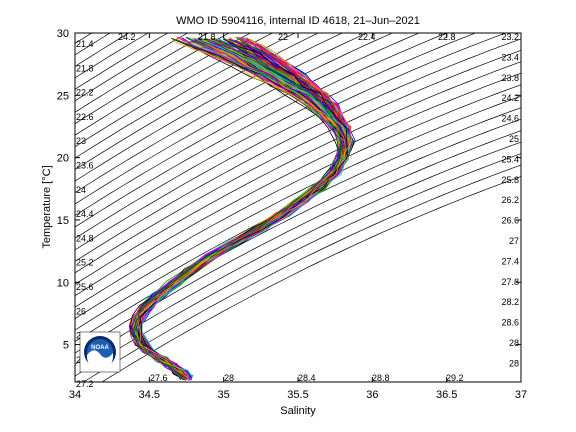 This screenshot has height=432, width=576. What do you see at coordinates (85, 117) in the screenshot?
I see `isopycnal-label: 22.6` at bounding box center [85, 117].